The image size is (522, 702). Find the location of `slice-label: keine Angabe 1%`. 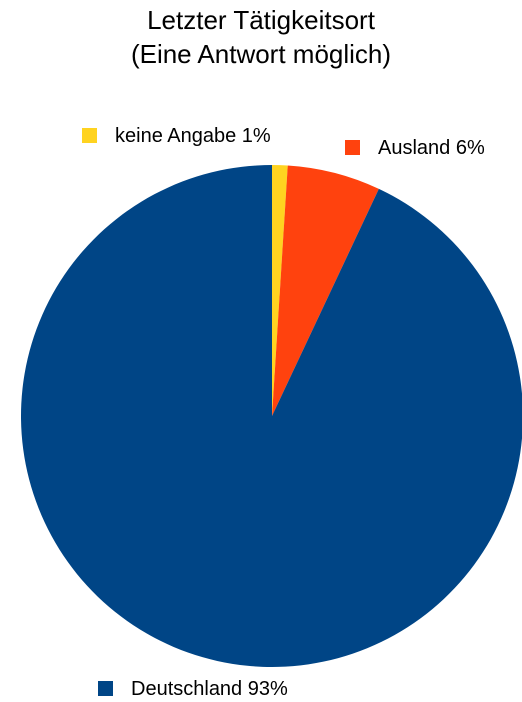

slice-label: keine Angabe 1% is located at coordinates (193, 136).